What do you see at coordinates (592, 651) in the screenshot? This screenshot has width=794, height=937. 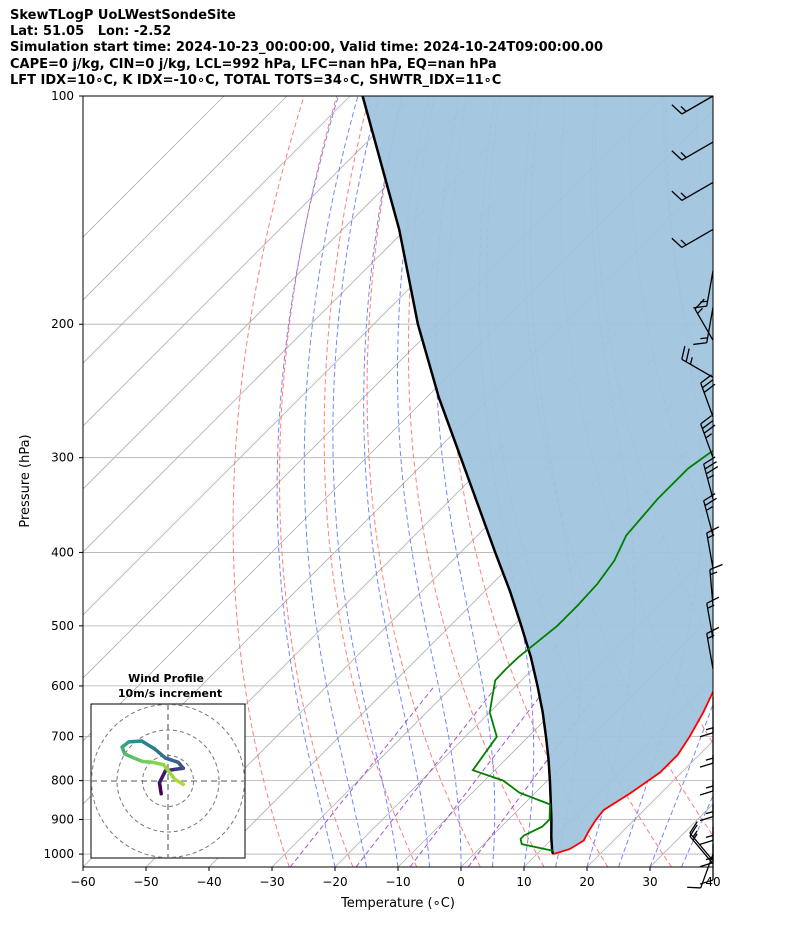 I see `dewpoint-line` at bounding box center [592, 651].